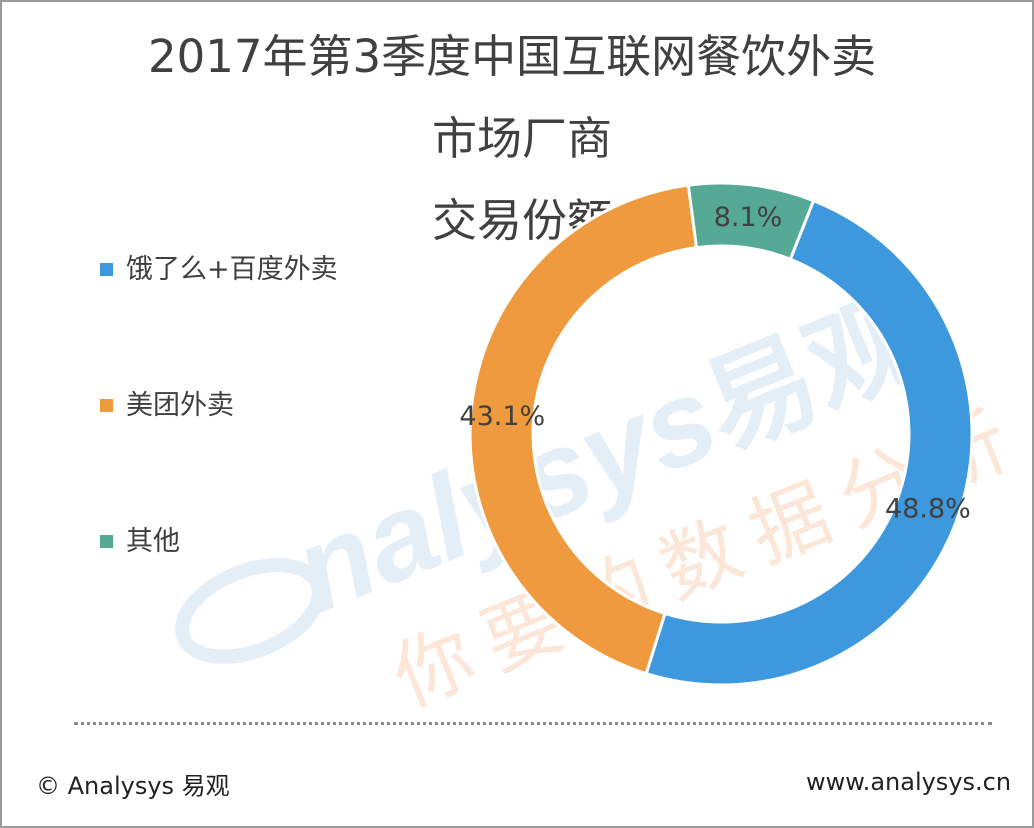  What do you see at coordinates (909, 782) in the screenshot?
I see `footer-website: www.analysys.cn` at bounding box center [909, 782].